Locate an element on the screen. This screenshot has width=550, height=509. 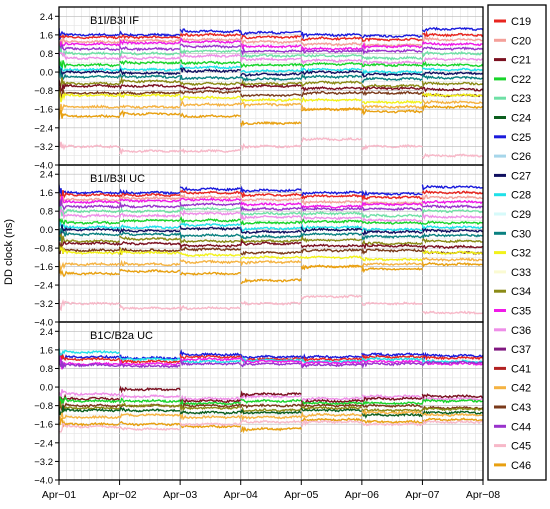
x-tick-label: Apr−01 is located at coordinates (59, 495).